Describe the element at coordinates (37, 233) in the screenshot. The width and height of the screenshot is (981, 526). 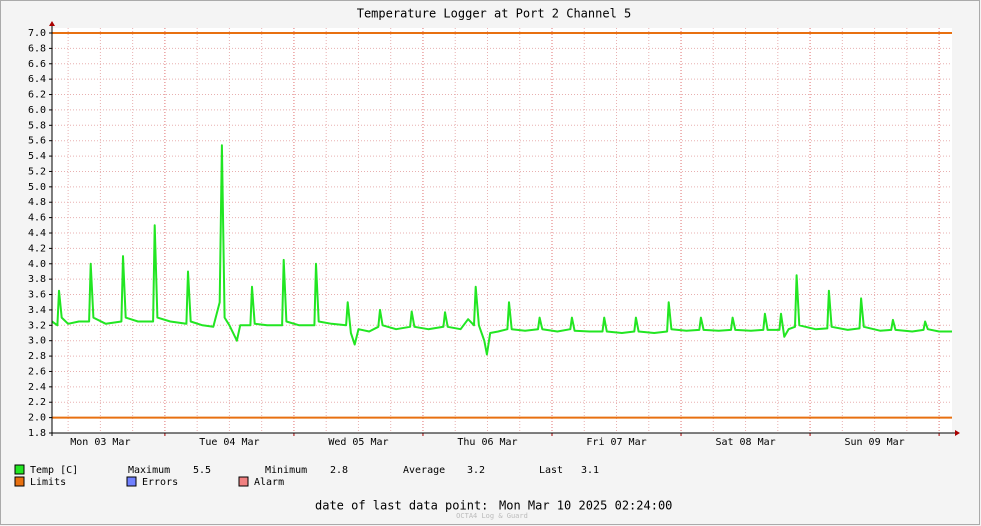
I see `y-tick-label: 4.4` at that location.